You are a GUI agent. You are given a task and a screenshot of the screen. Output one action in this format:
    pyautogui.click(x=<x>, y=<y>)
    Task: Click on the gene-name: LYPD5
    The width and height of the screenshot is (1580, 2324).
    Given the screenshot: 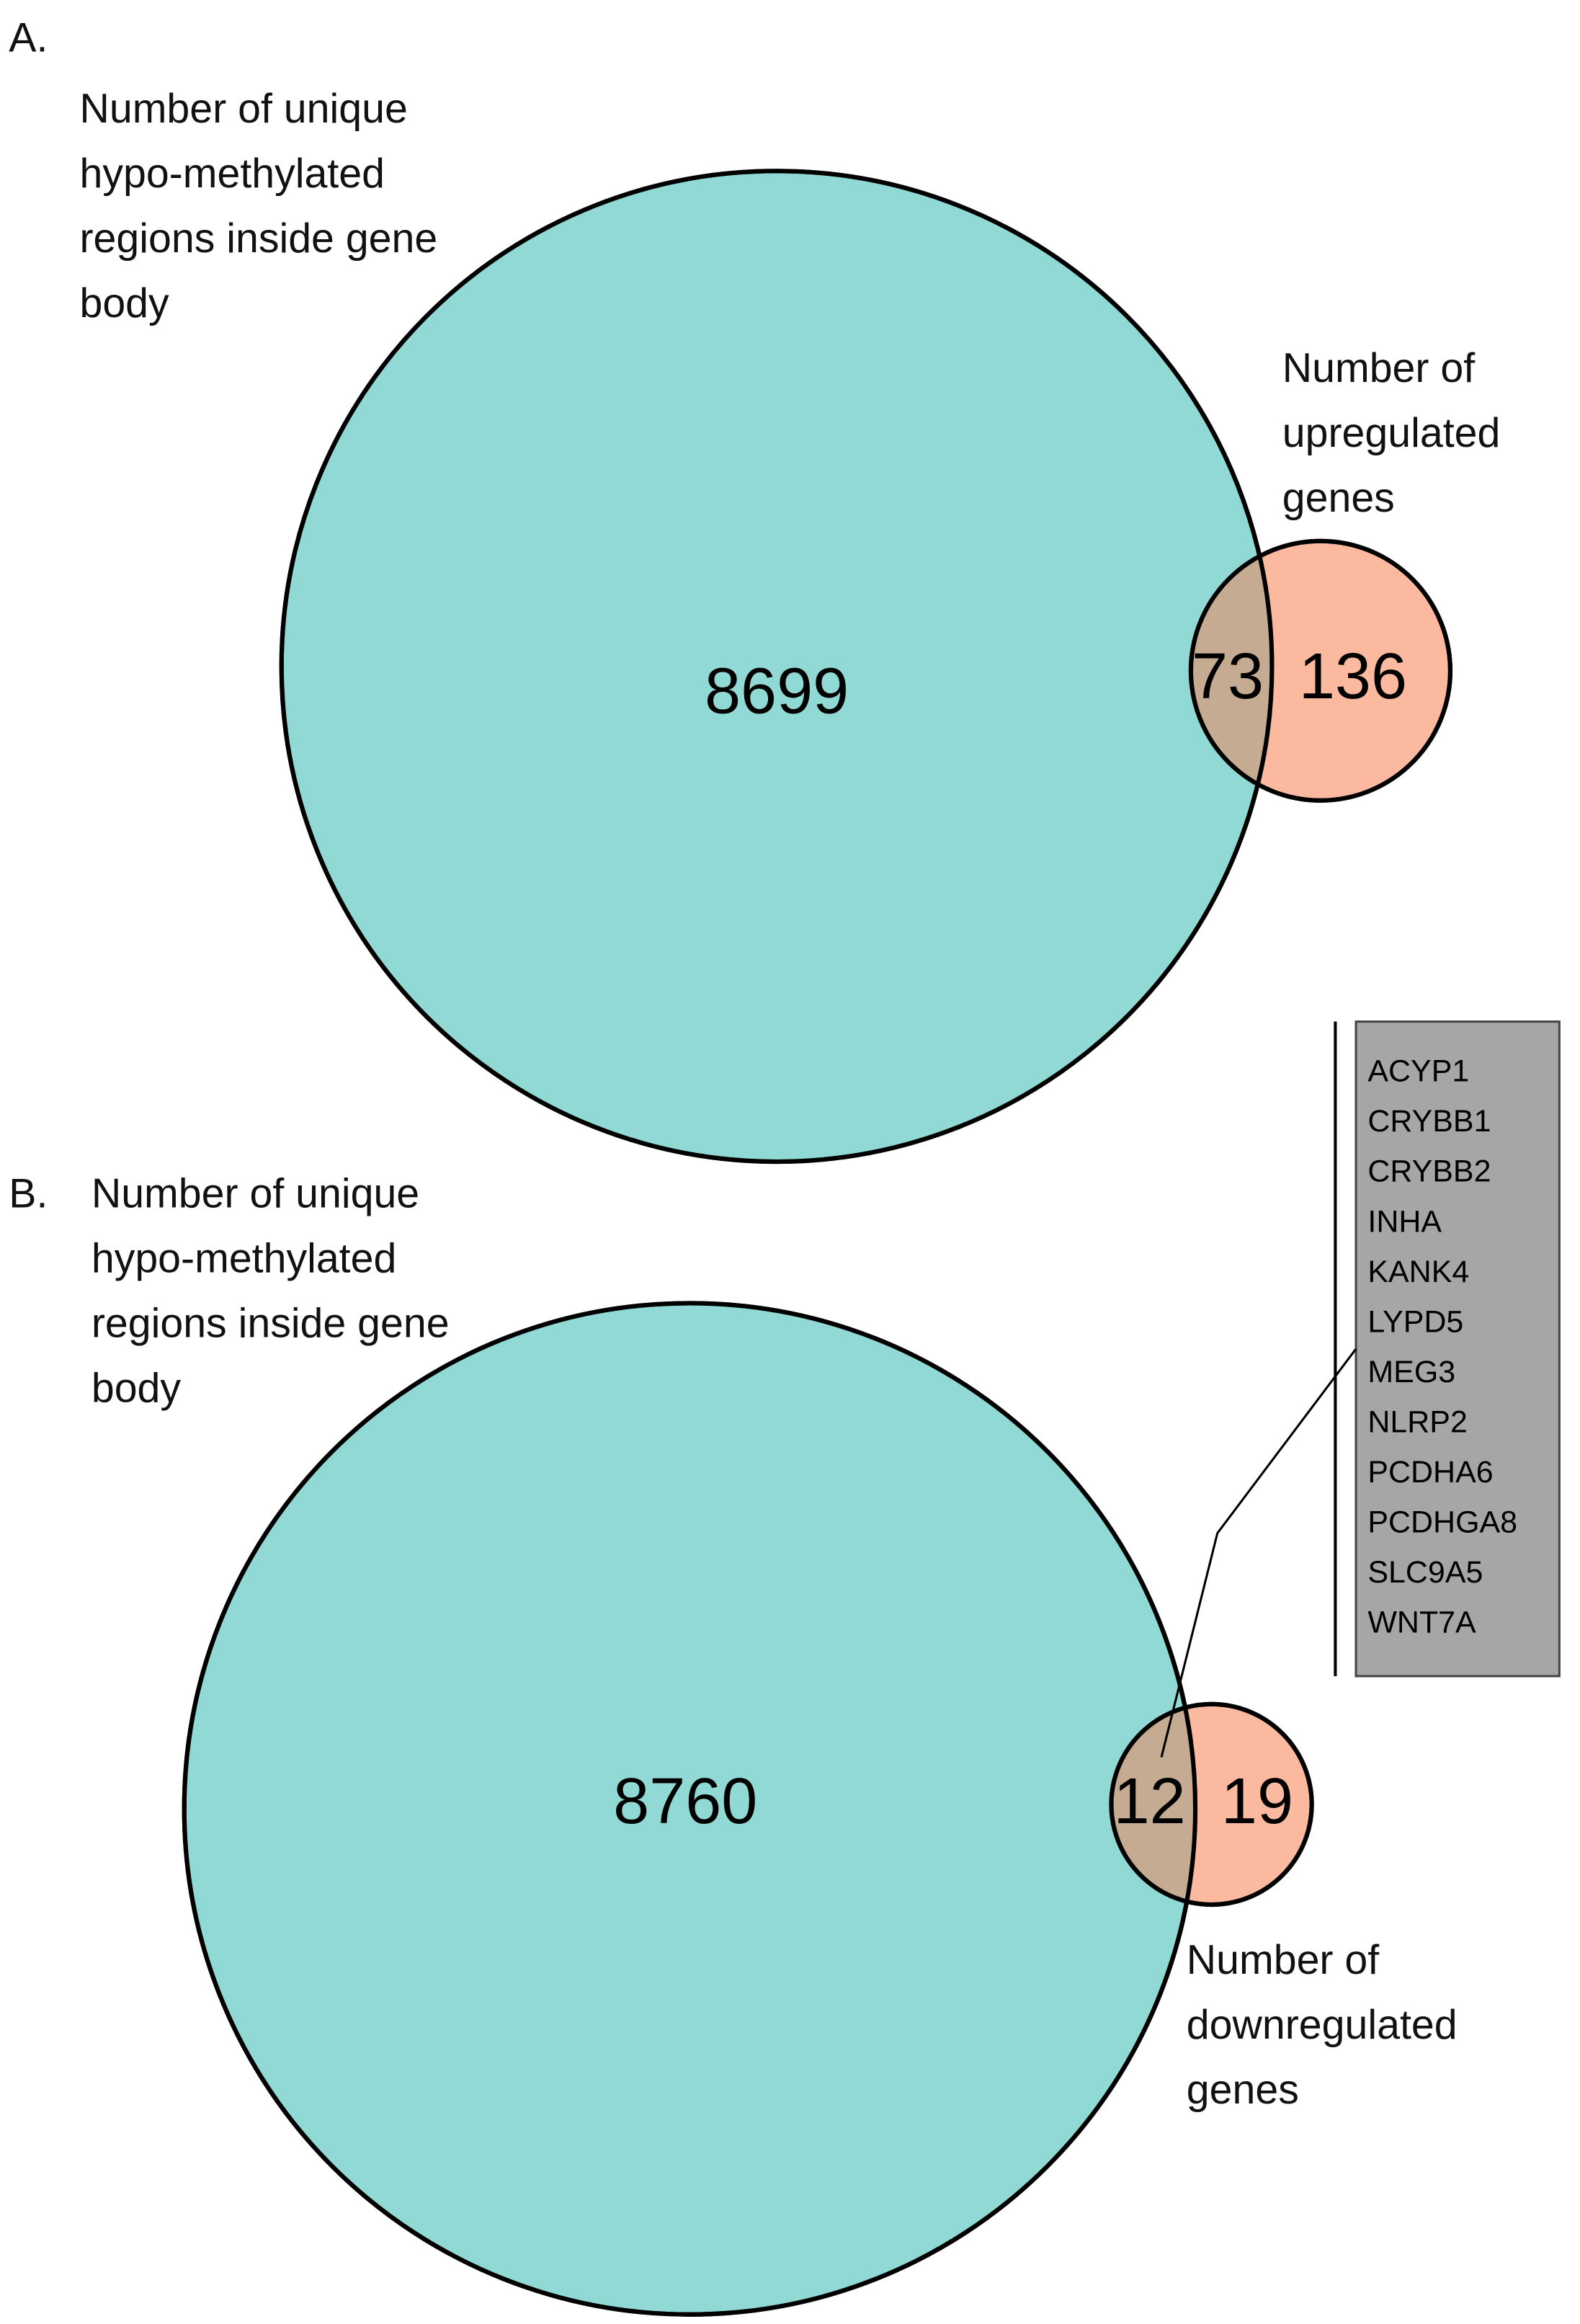 What is the action you would take?
    pyautogui.click(x=1415, y=1321)
    